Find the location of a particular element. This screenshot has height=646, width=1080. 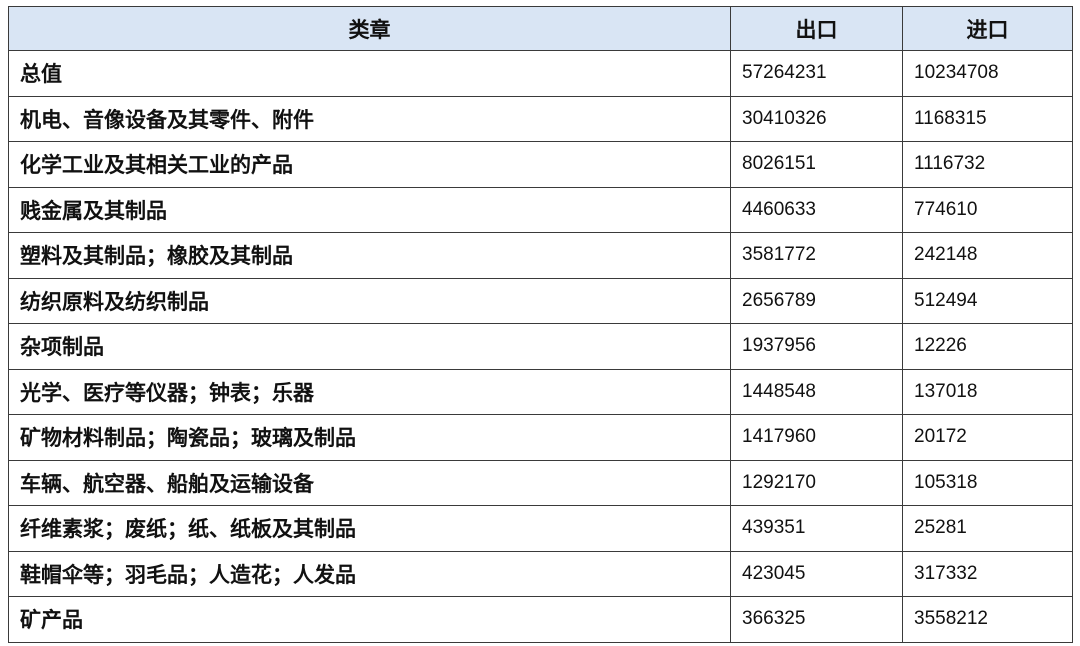

table-row: 车辆、航空器、船舶及运输设备 1292170 105318 is located at coordinates (540, 482).